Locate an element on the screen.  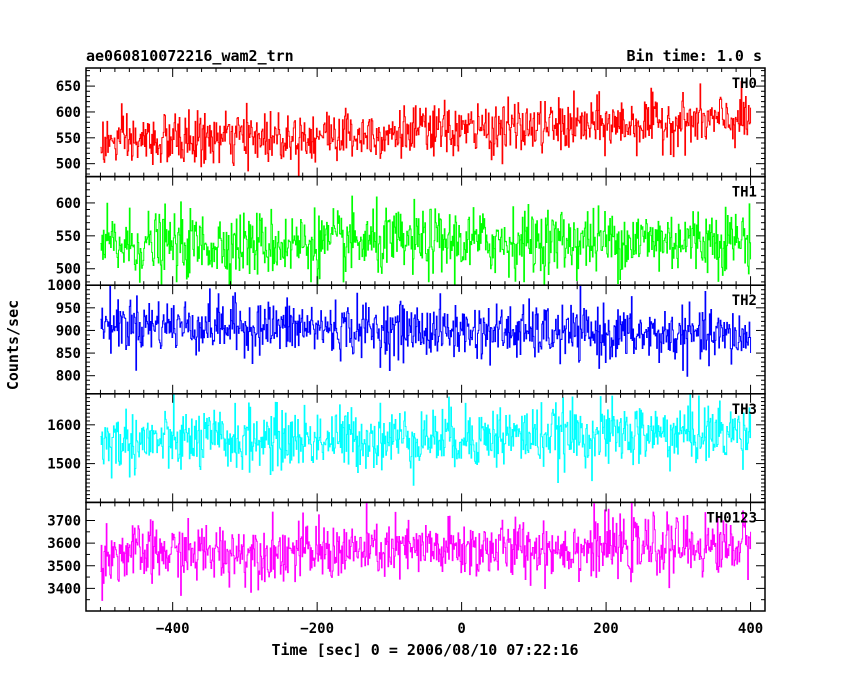
y-tick-label: 1600 is located at coordinates (64, 426).